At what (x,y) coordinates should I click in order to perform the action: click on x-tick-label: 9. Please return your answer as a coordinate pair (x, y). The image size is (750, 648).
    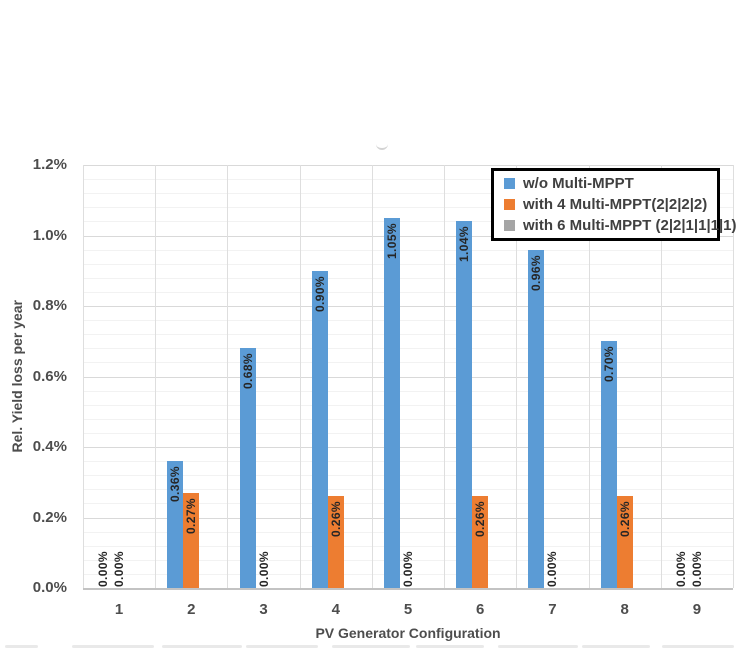
    Looking at the image, I should click on (697, 609).